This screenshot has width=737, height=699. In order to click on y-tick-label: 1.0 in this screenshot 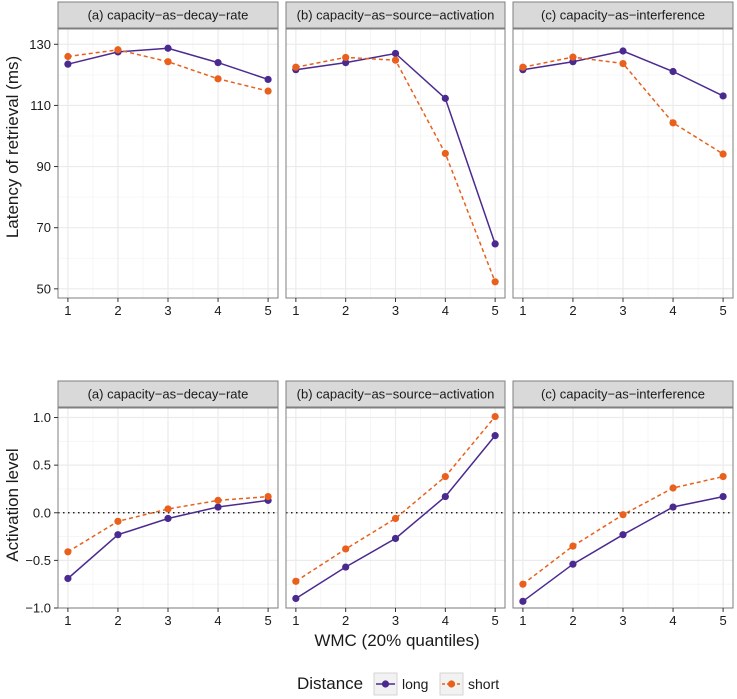, I will do `click(42, 417)`.